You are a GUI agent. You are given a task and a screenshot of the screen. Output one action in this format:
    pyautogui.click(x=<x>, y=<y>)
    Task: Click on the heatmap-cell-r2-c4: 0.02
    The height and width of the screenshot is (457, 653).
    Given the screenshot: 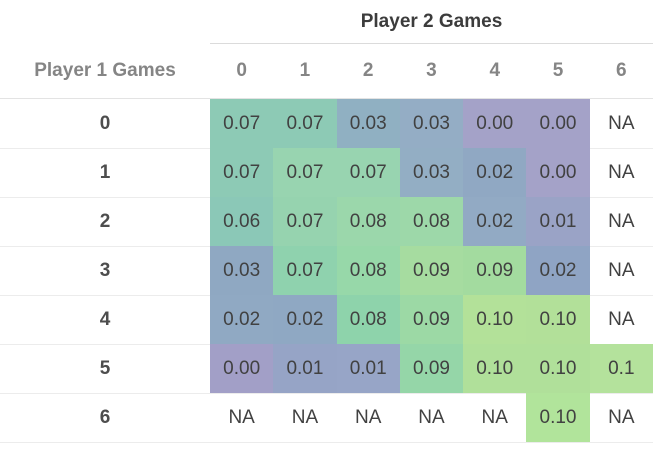 What is the action you would take?
    pyautogui.click(x=495, y=221)
    